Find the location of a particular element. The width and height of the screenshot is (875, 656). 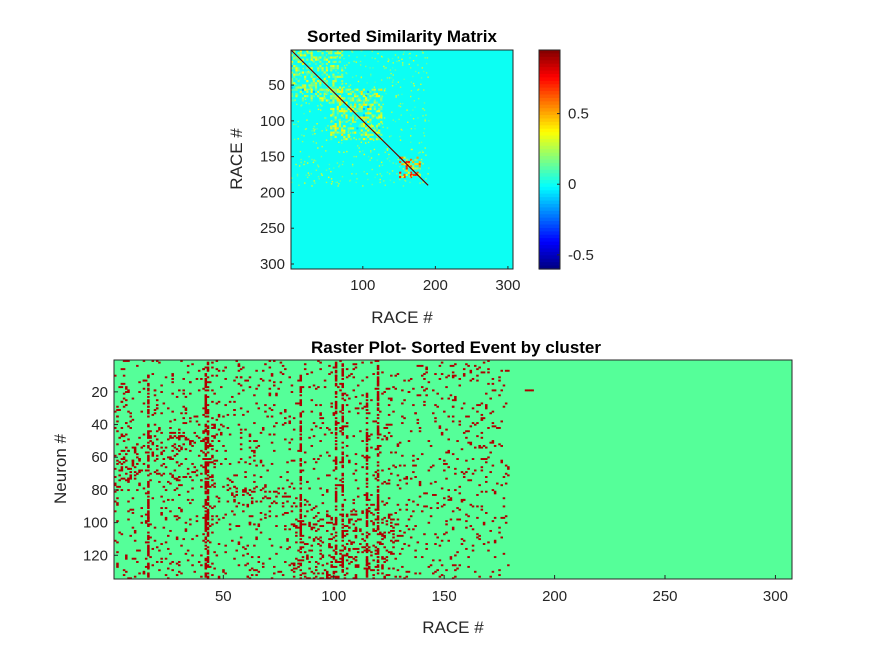

colorbar-segment is located at coordinates (549, 240).